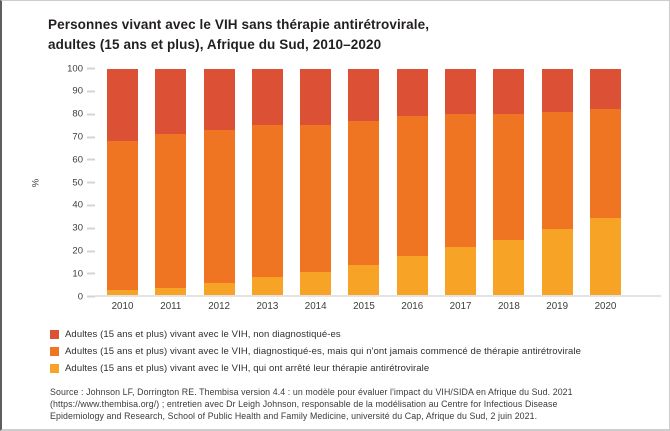  I want to click on bar-2013, so click(267, 181).